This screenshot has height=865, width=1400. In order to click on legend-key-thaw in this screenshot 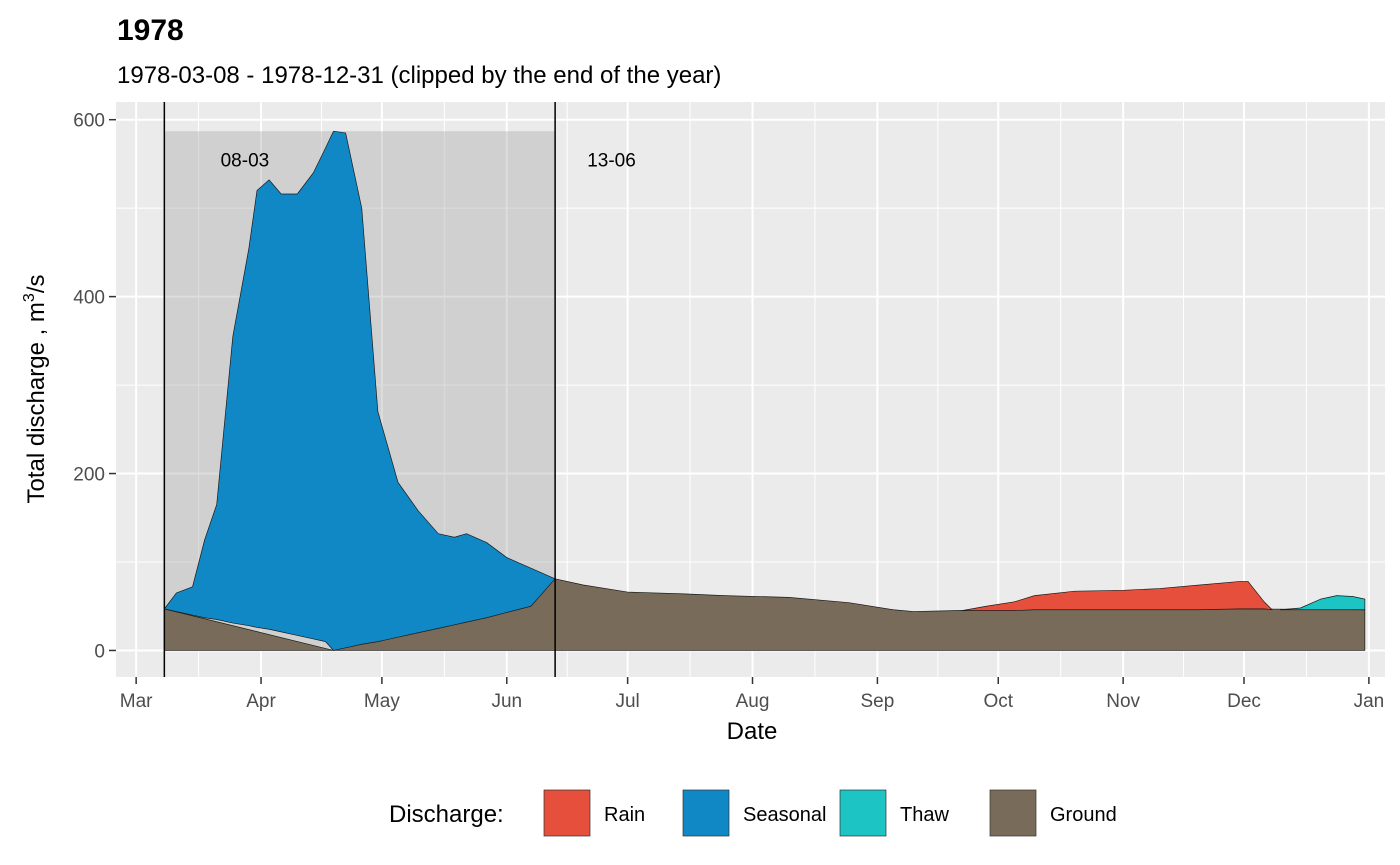, I will do `click(863, 813)`.